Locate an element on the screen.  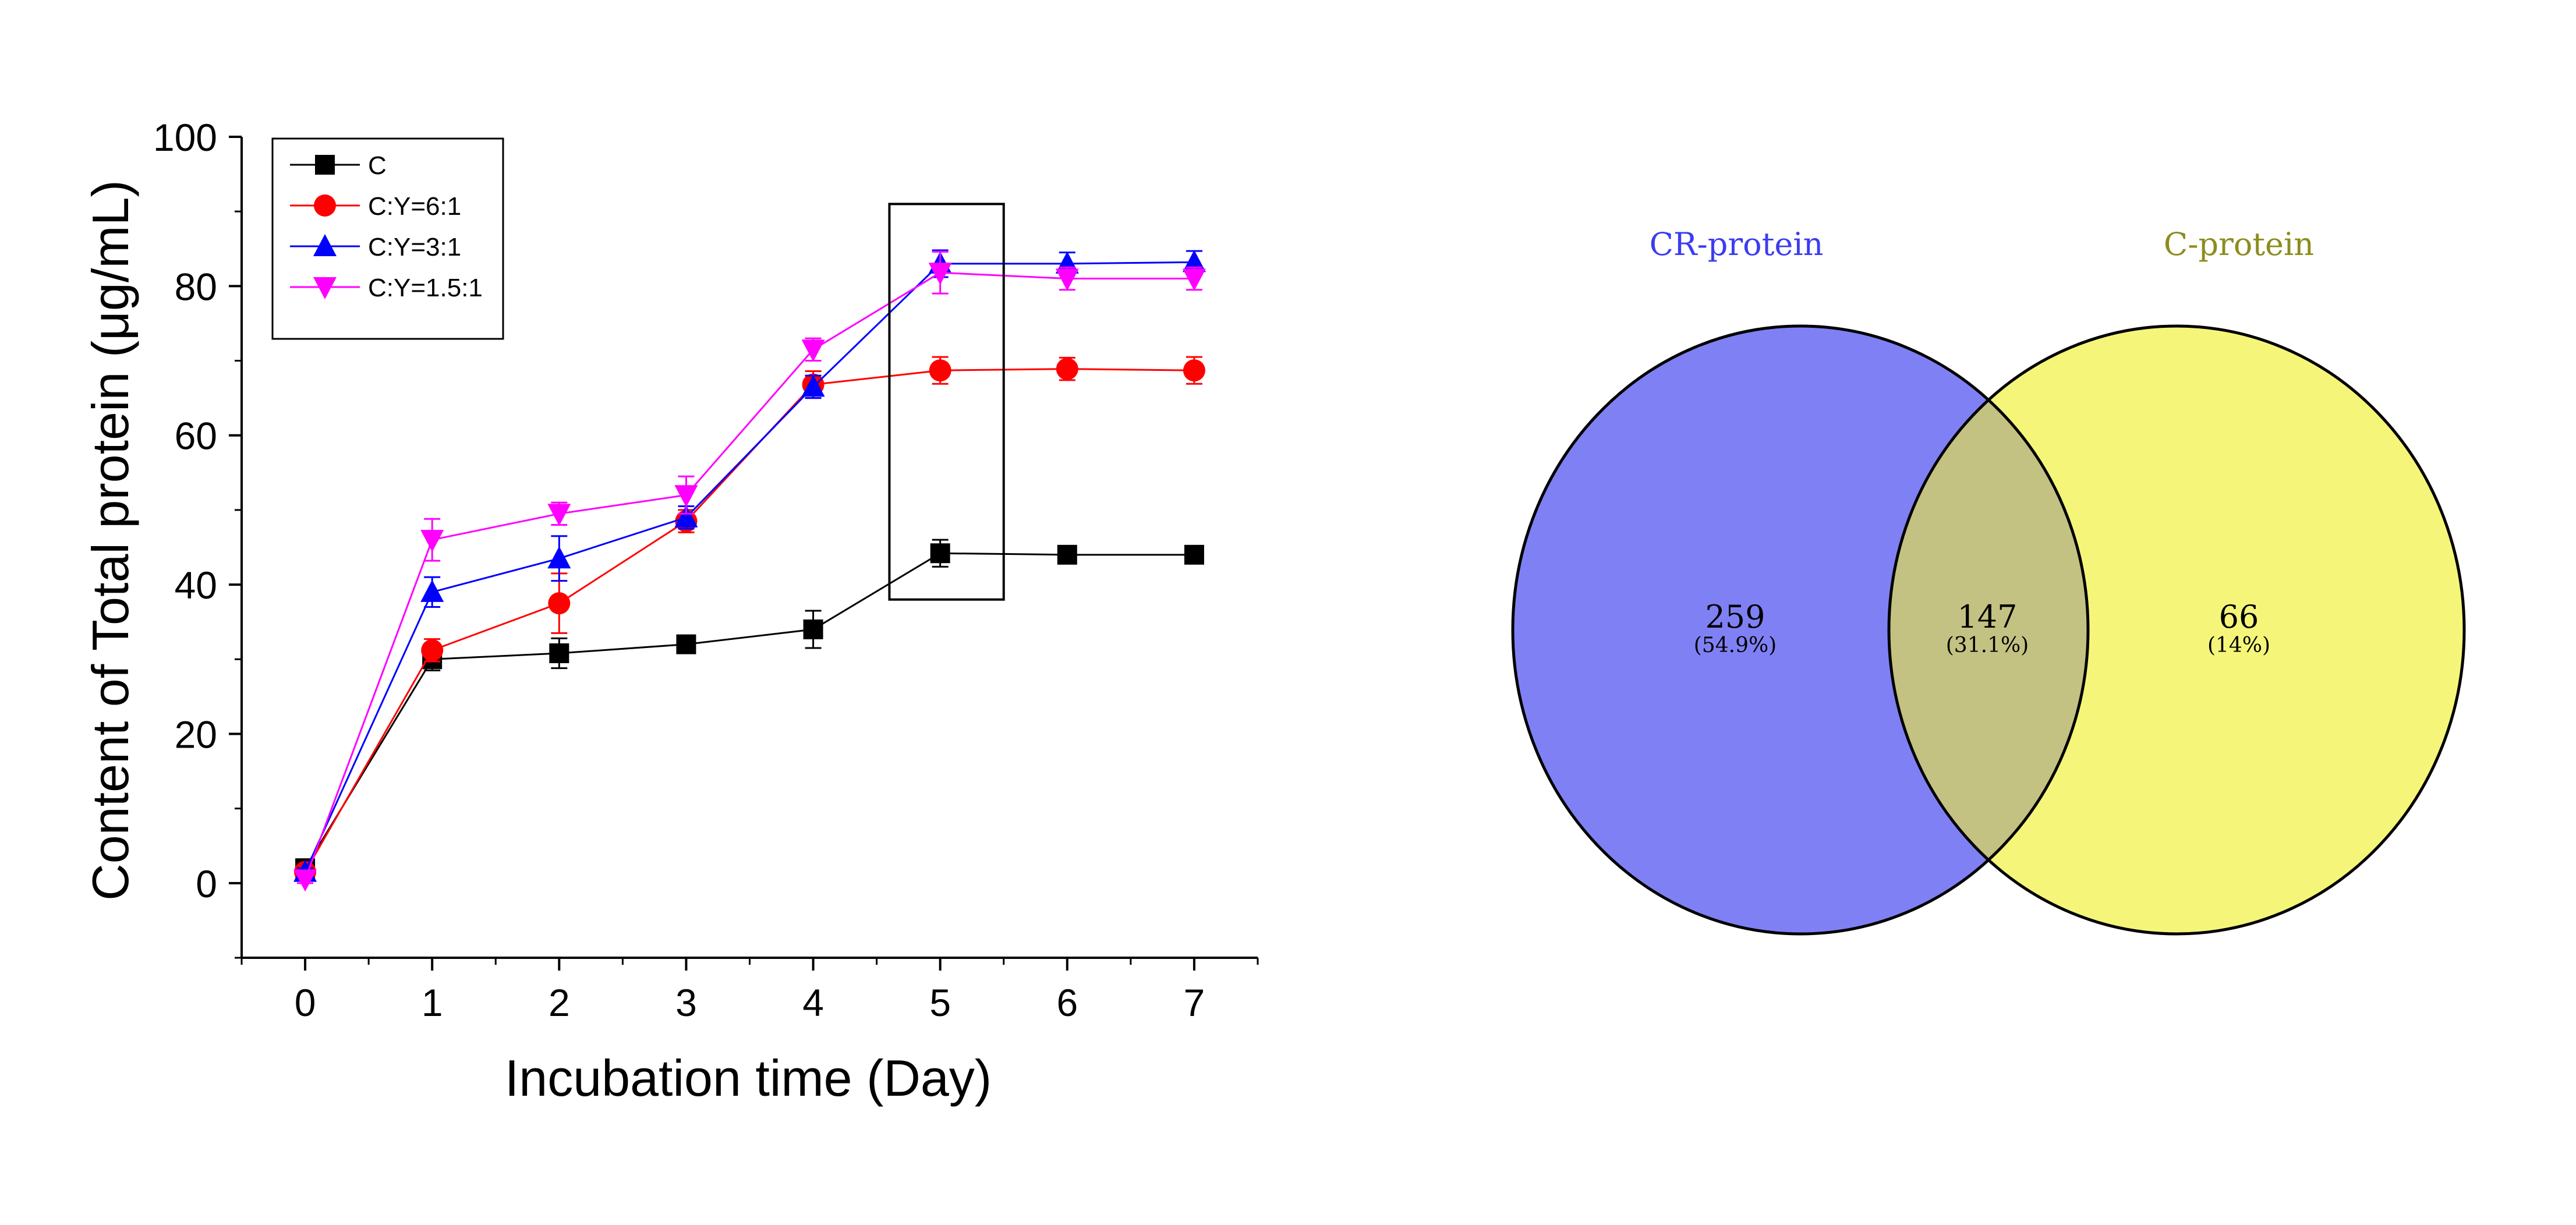
venn-set-title-c-protein: C-protein is located at coordinates (2239, 244).